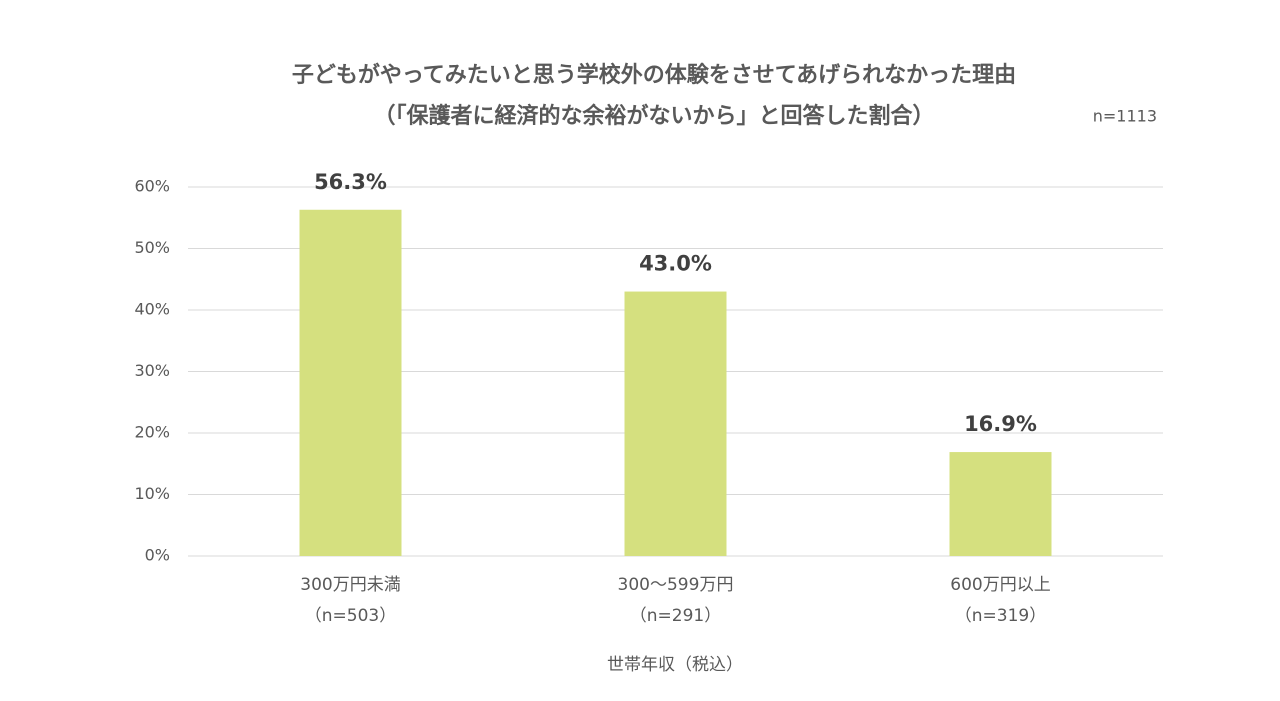 The image size is (1280, 701). I want to click on x-tick-label: 600万円以上, so click(1000, 585).